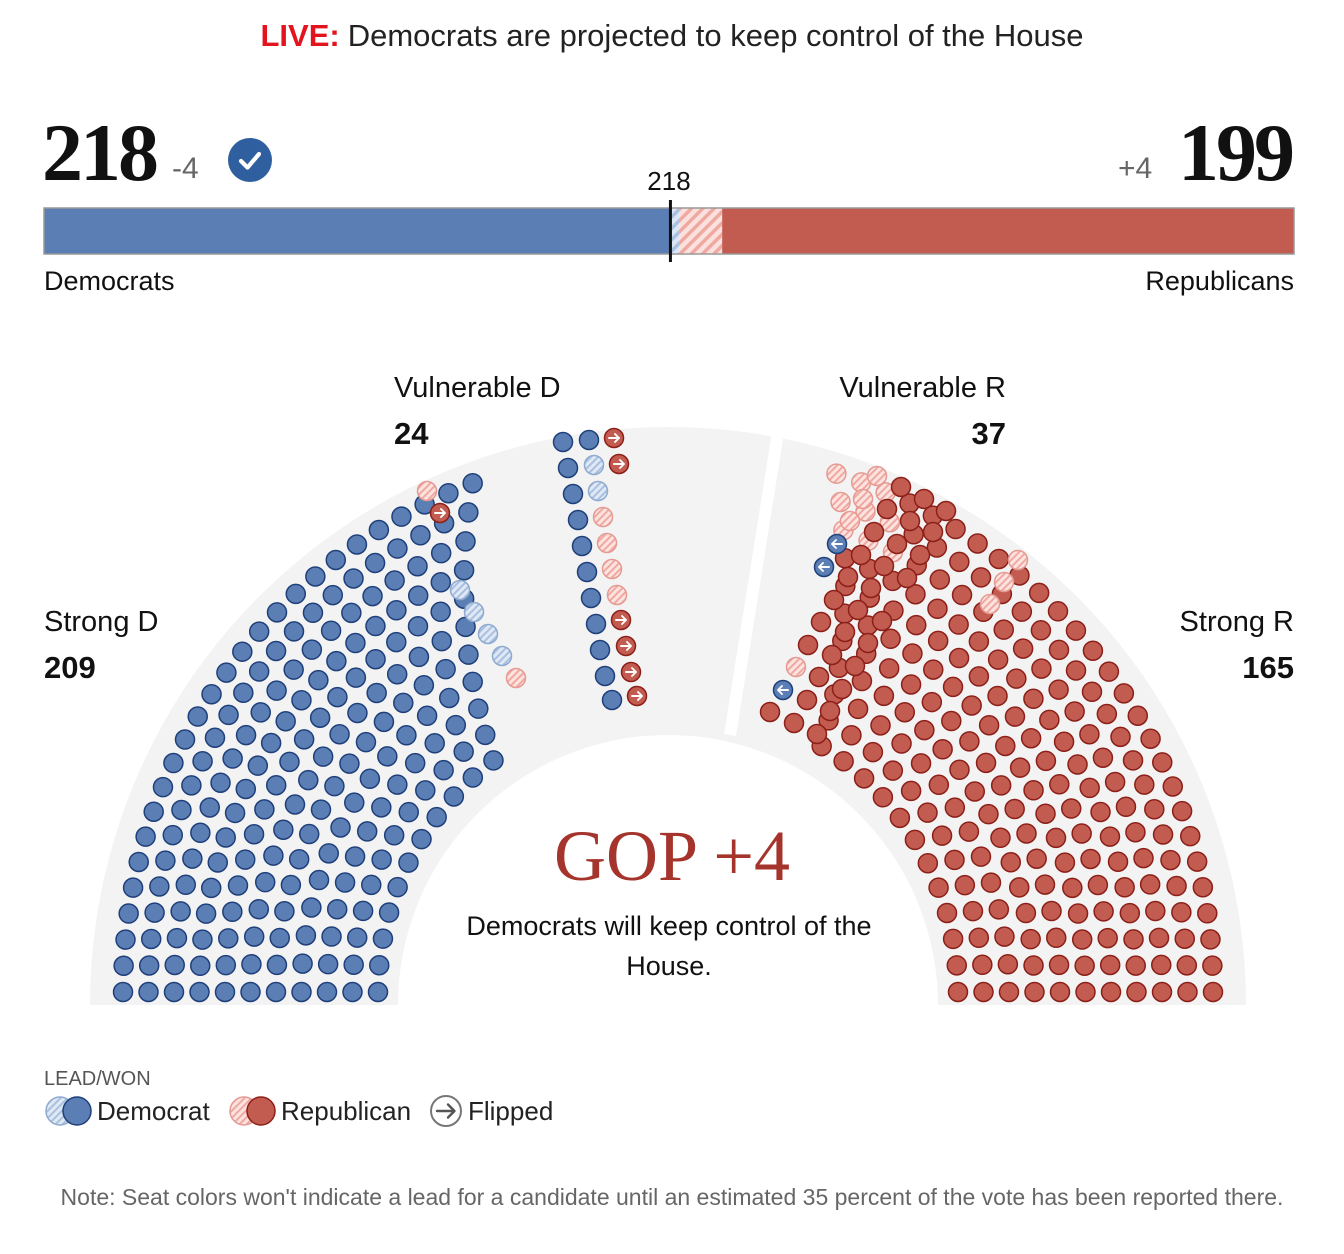  What do you see at coordinates (1236, 622) in the screenshot?
I see `strong-r-title: Strong R` at bounding box center [1236, 622].